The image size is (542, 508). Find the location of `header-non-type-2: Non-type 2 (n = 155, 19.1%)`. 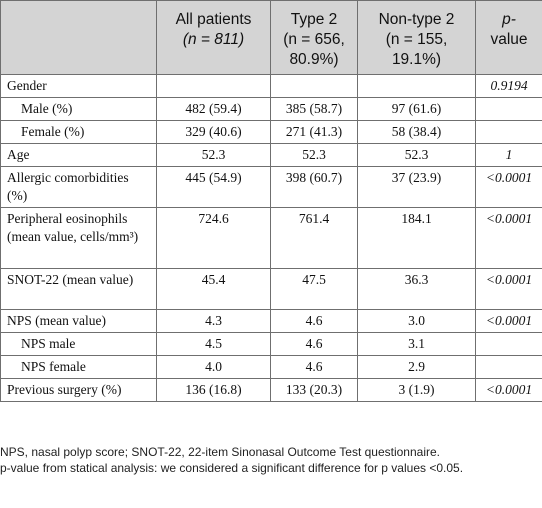

header-non-type-2: Non-type 2 (n = 155, 19.1%) is located at coordinates (416, 37).